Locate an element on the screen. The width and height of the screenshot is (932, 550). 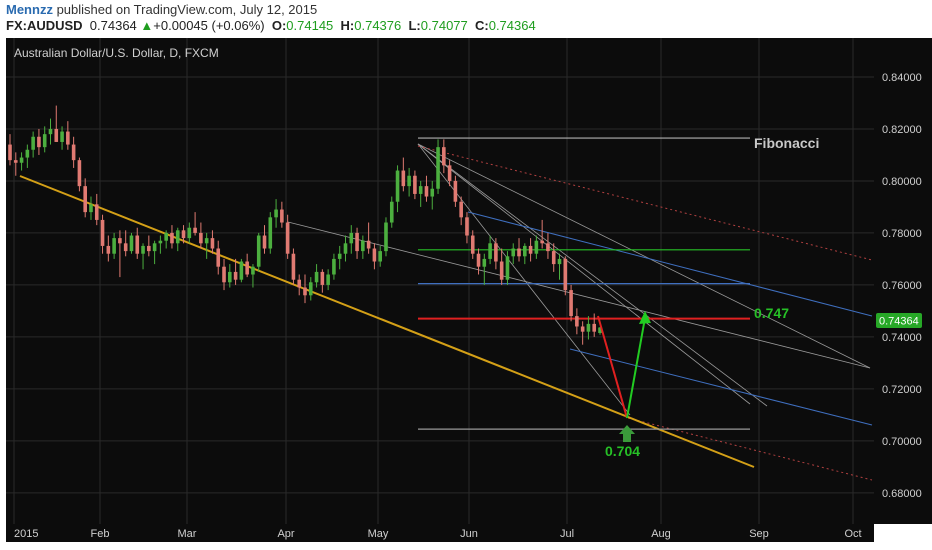
close-label: C: is located at coordinates (482, 25).